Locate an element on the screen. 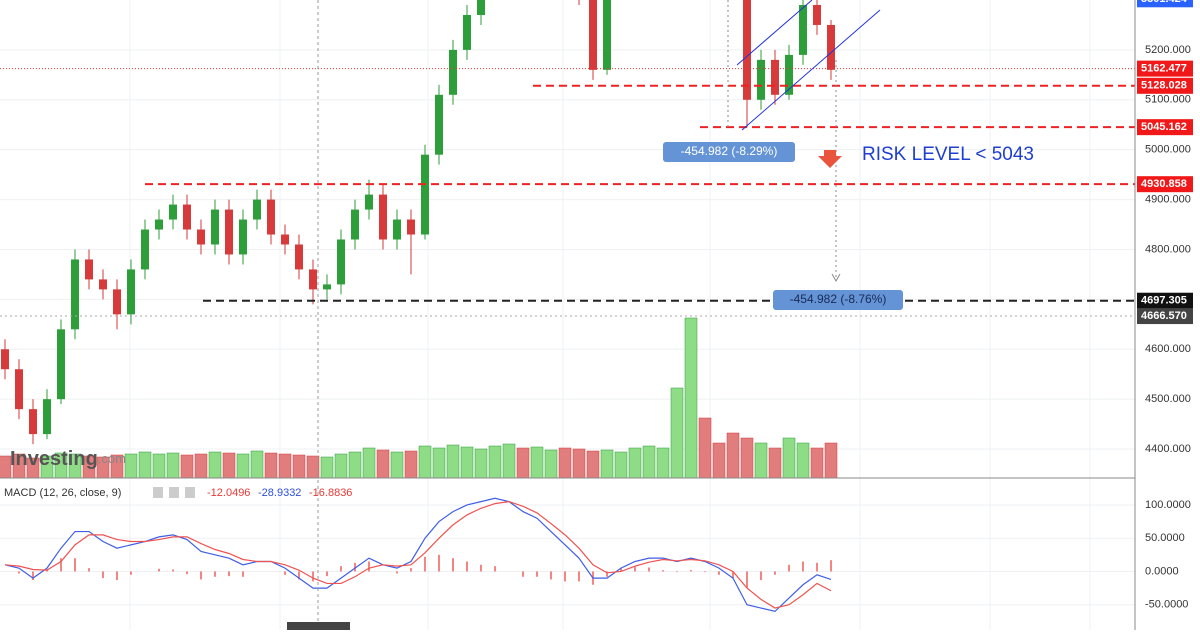 The image size is (1200, 635). measure-arrow is located at coordinates (836, 278).